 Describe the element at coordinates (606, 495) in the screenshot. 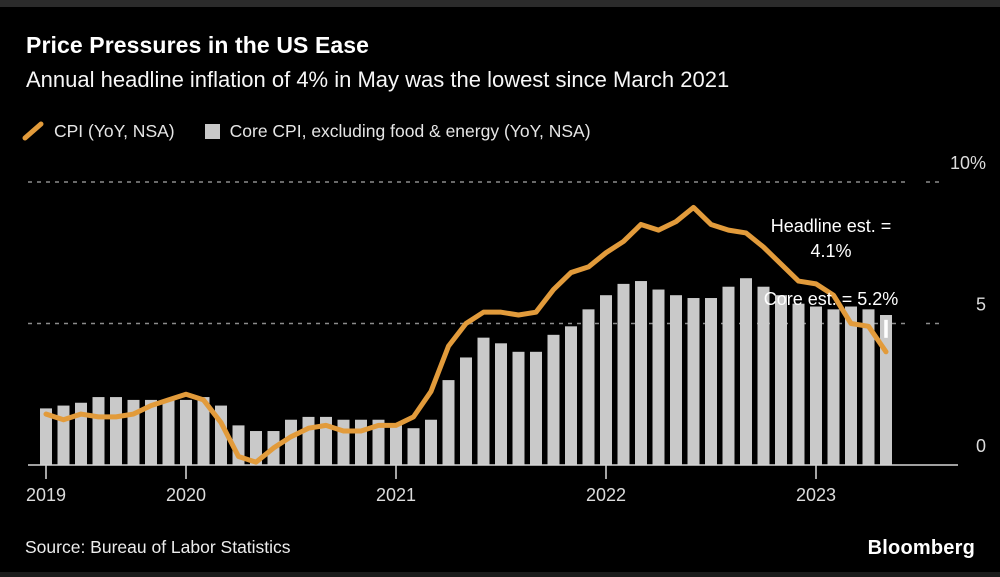

I see `svg-text: 2022` at that location.